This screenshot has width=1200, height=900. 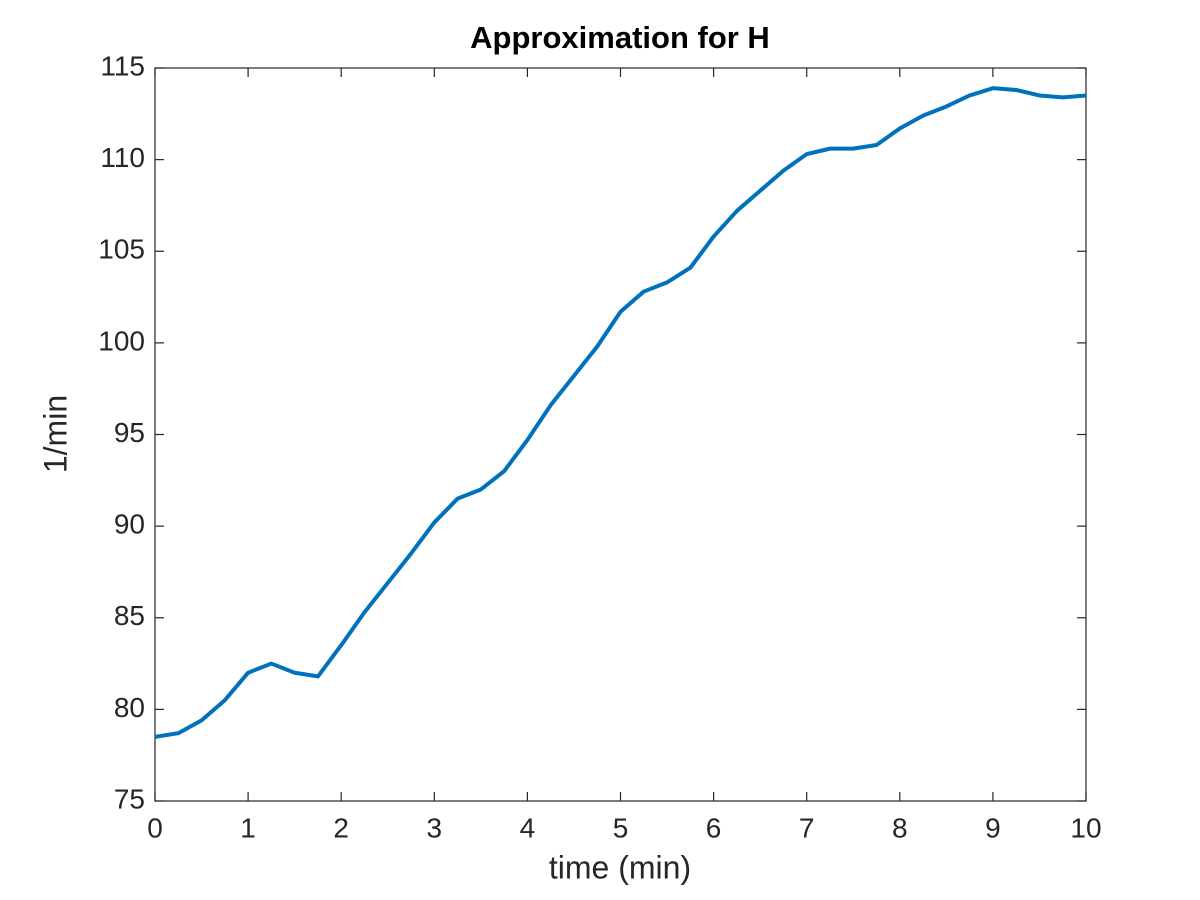 I want to click on x-tick-label: 2, so click(x=341, y=827).